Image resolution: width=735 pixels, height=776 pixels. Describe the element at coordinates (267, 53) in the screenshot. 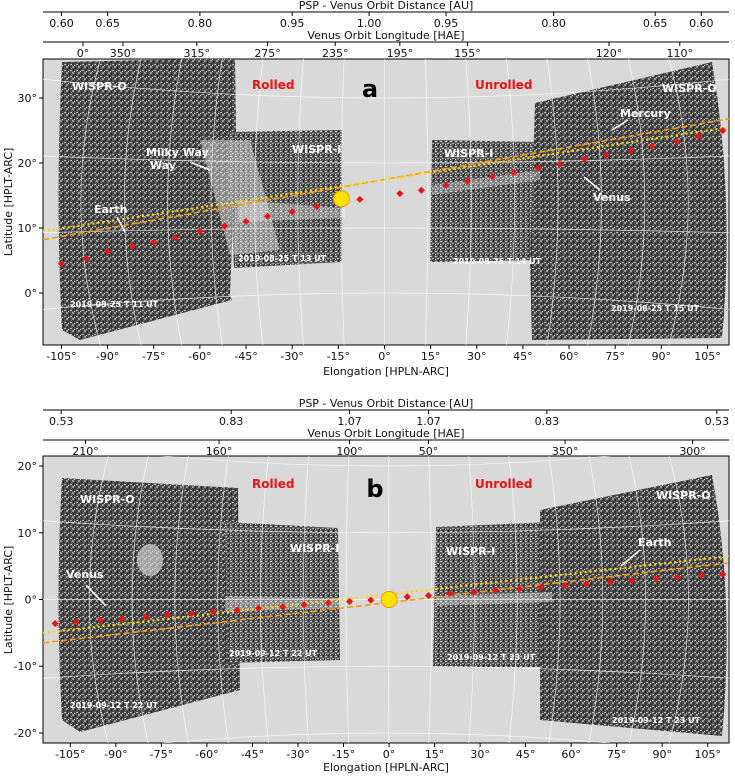

I see `top-tick-label: 275°` at that location.